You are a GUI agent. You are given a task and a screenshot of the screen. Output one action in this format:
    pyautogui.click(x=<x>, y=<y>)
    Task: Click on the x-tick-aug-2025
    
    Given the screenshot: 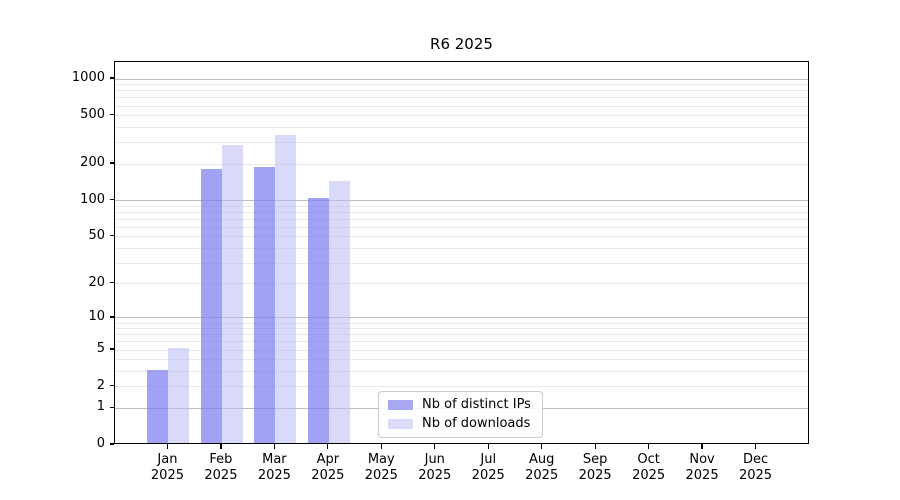 What is the action you would take?
    pyautogui.click(x=542, y=446)
    